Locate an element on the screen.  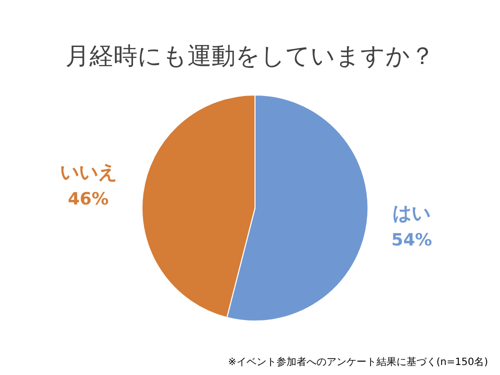
data-label: 54% is located at coordinates (411, 240).